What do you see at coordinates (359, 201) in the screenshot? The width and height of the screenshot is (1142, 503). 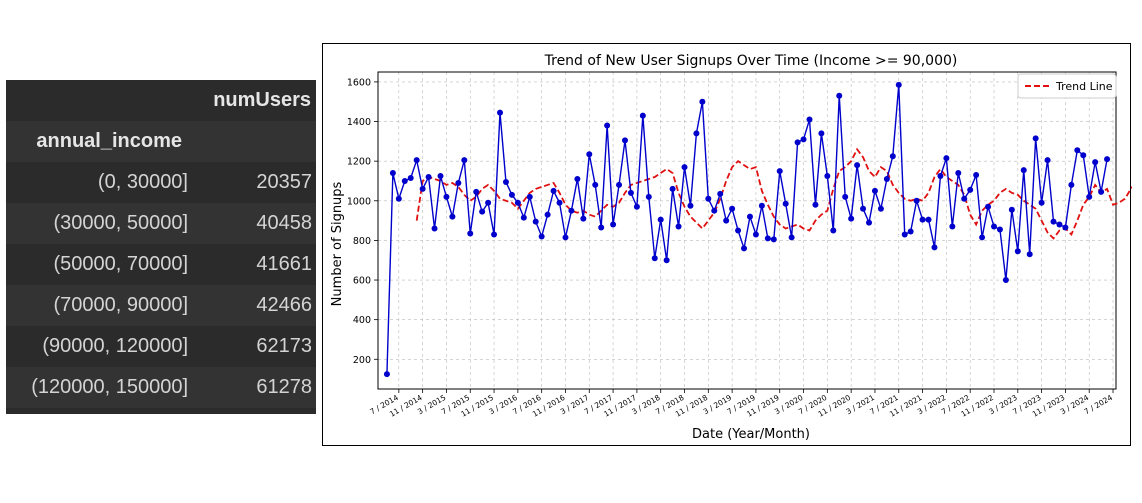 I see `y-tick-label: 1000` at bounding box center [359, 201].